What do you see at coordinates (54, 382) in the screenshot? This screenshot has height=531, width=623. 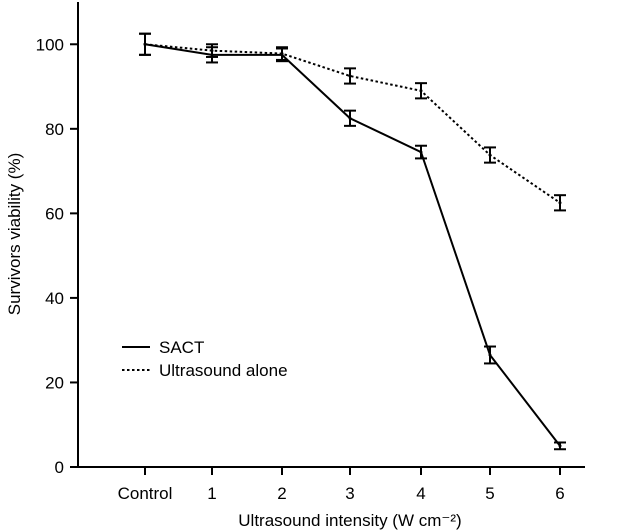 I see `y-tick-label: 20` at bounding box center [54, 382].